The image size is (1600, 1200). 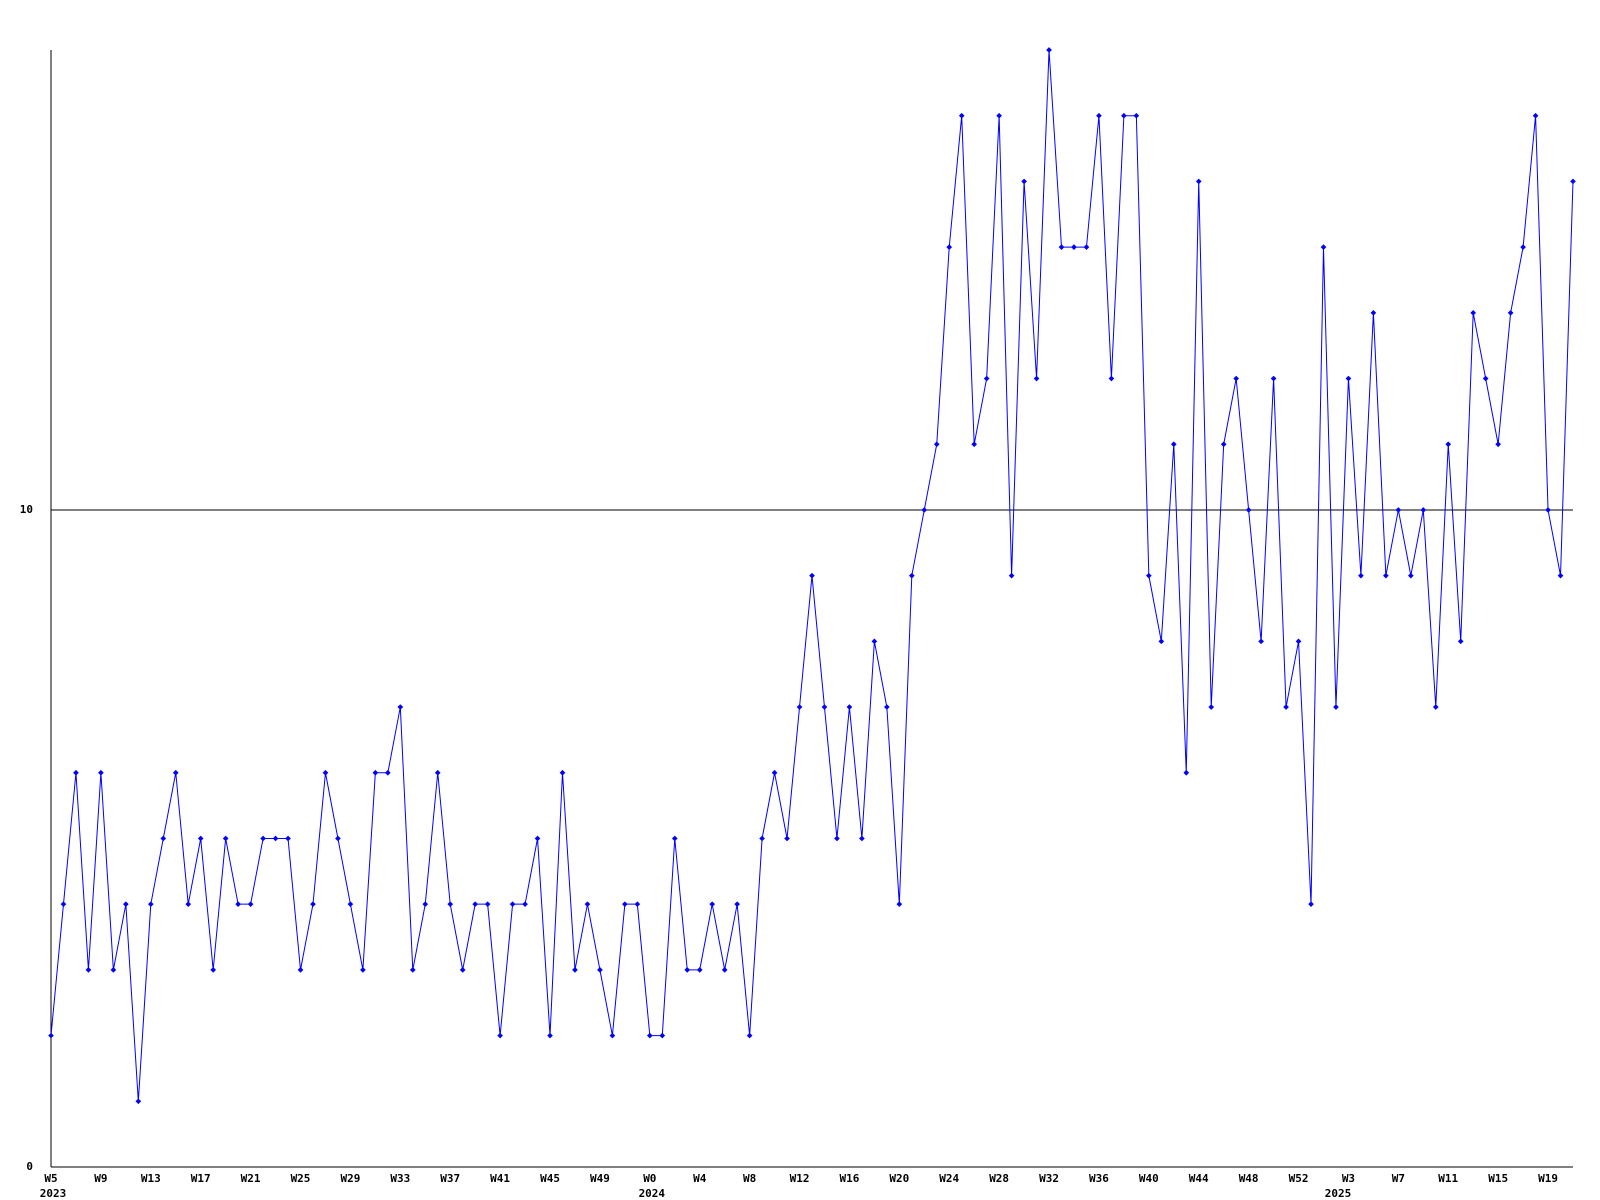 What do you see at coordinates (999, 1178) in the screenshot?
I see `x-tick-label: W28` at bounding box center [999, 1178].